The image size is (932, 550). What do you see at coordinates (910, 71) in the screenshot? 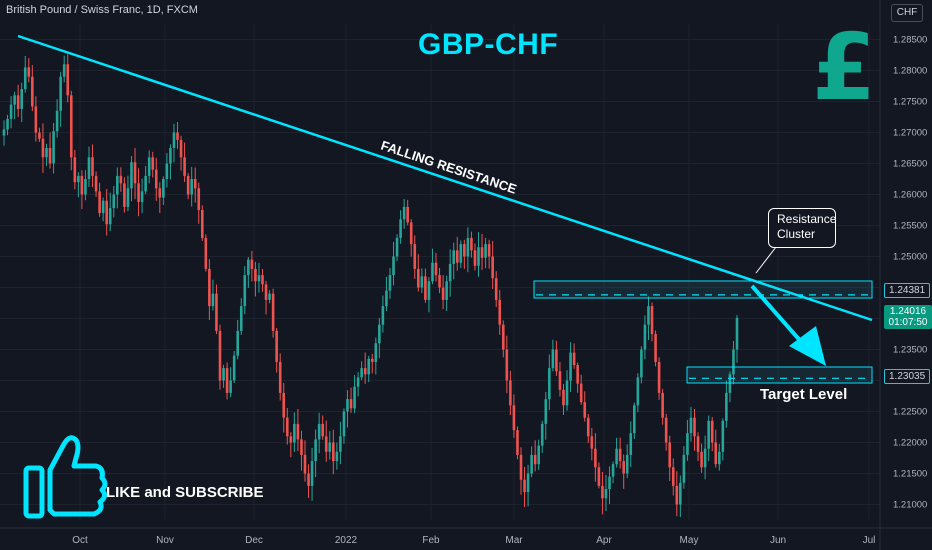
I see `price-tick-label: 1.28000` at bounding box center [910, 71].